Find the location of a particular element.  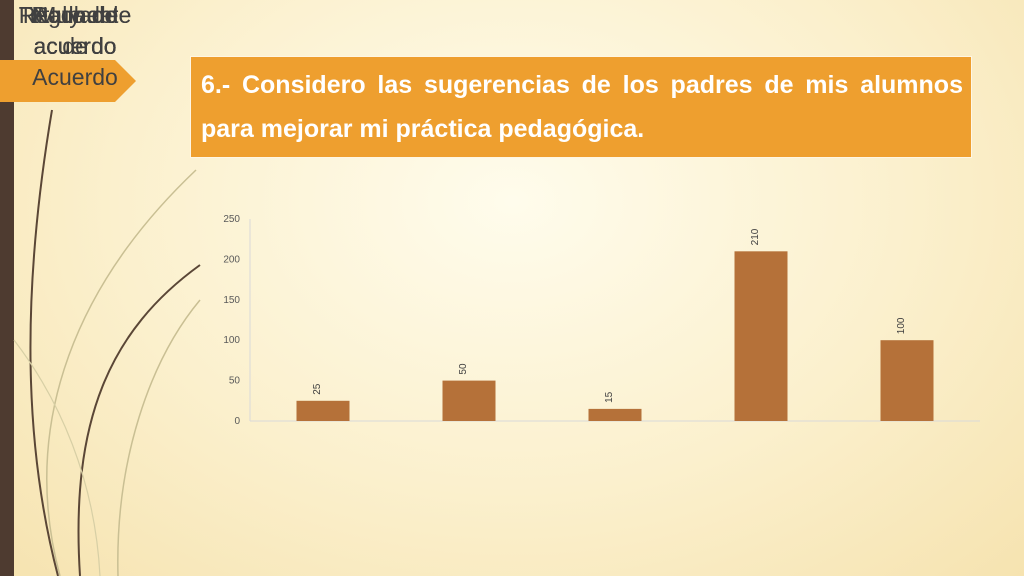

data-label: 25 is located at coordinates (317, 389).